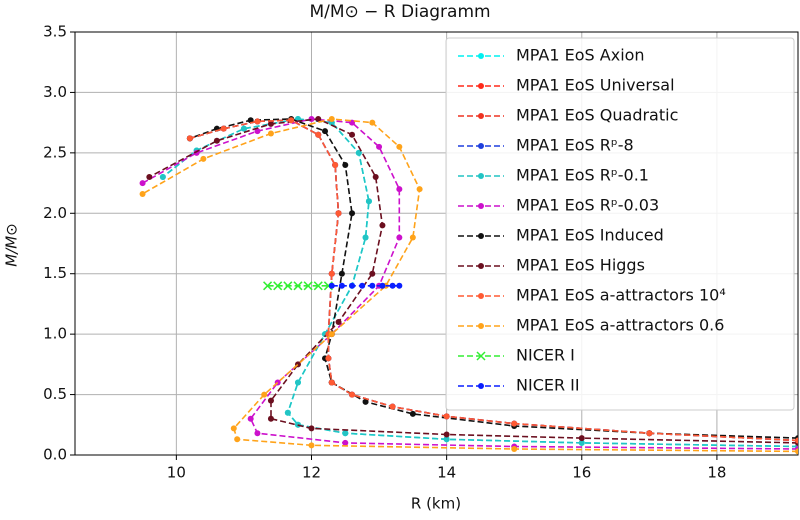 The width and height of the screenshot is (800, 520). What do you see at coordinates (436, 504) in the screenshot?
I see `x-axis-label: R (km)` at bounding box center [436, 504].